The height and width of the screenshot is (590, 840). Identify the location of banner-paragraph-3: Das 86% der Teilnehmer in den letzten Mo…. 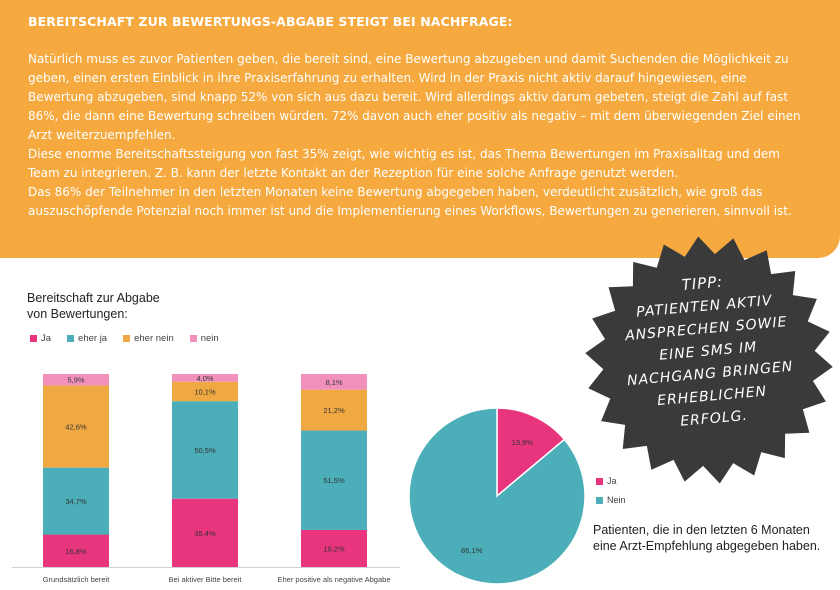
(410, 201).